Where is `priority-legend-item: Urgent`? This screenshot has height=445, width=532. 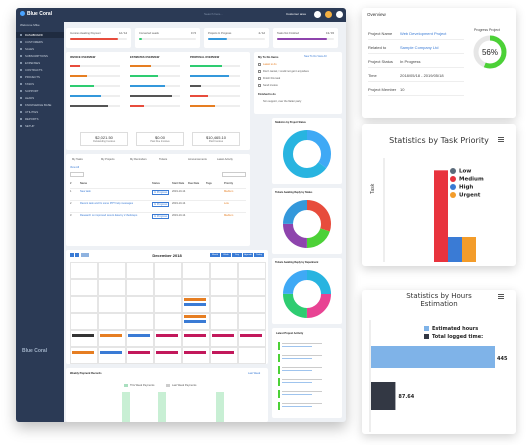 priority-legend-item: Urgent is located at coordinates (465, 195).